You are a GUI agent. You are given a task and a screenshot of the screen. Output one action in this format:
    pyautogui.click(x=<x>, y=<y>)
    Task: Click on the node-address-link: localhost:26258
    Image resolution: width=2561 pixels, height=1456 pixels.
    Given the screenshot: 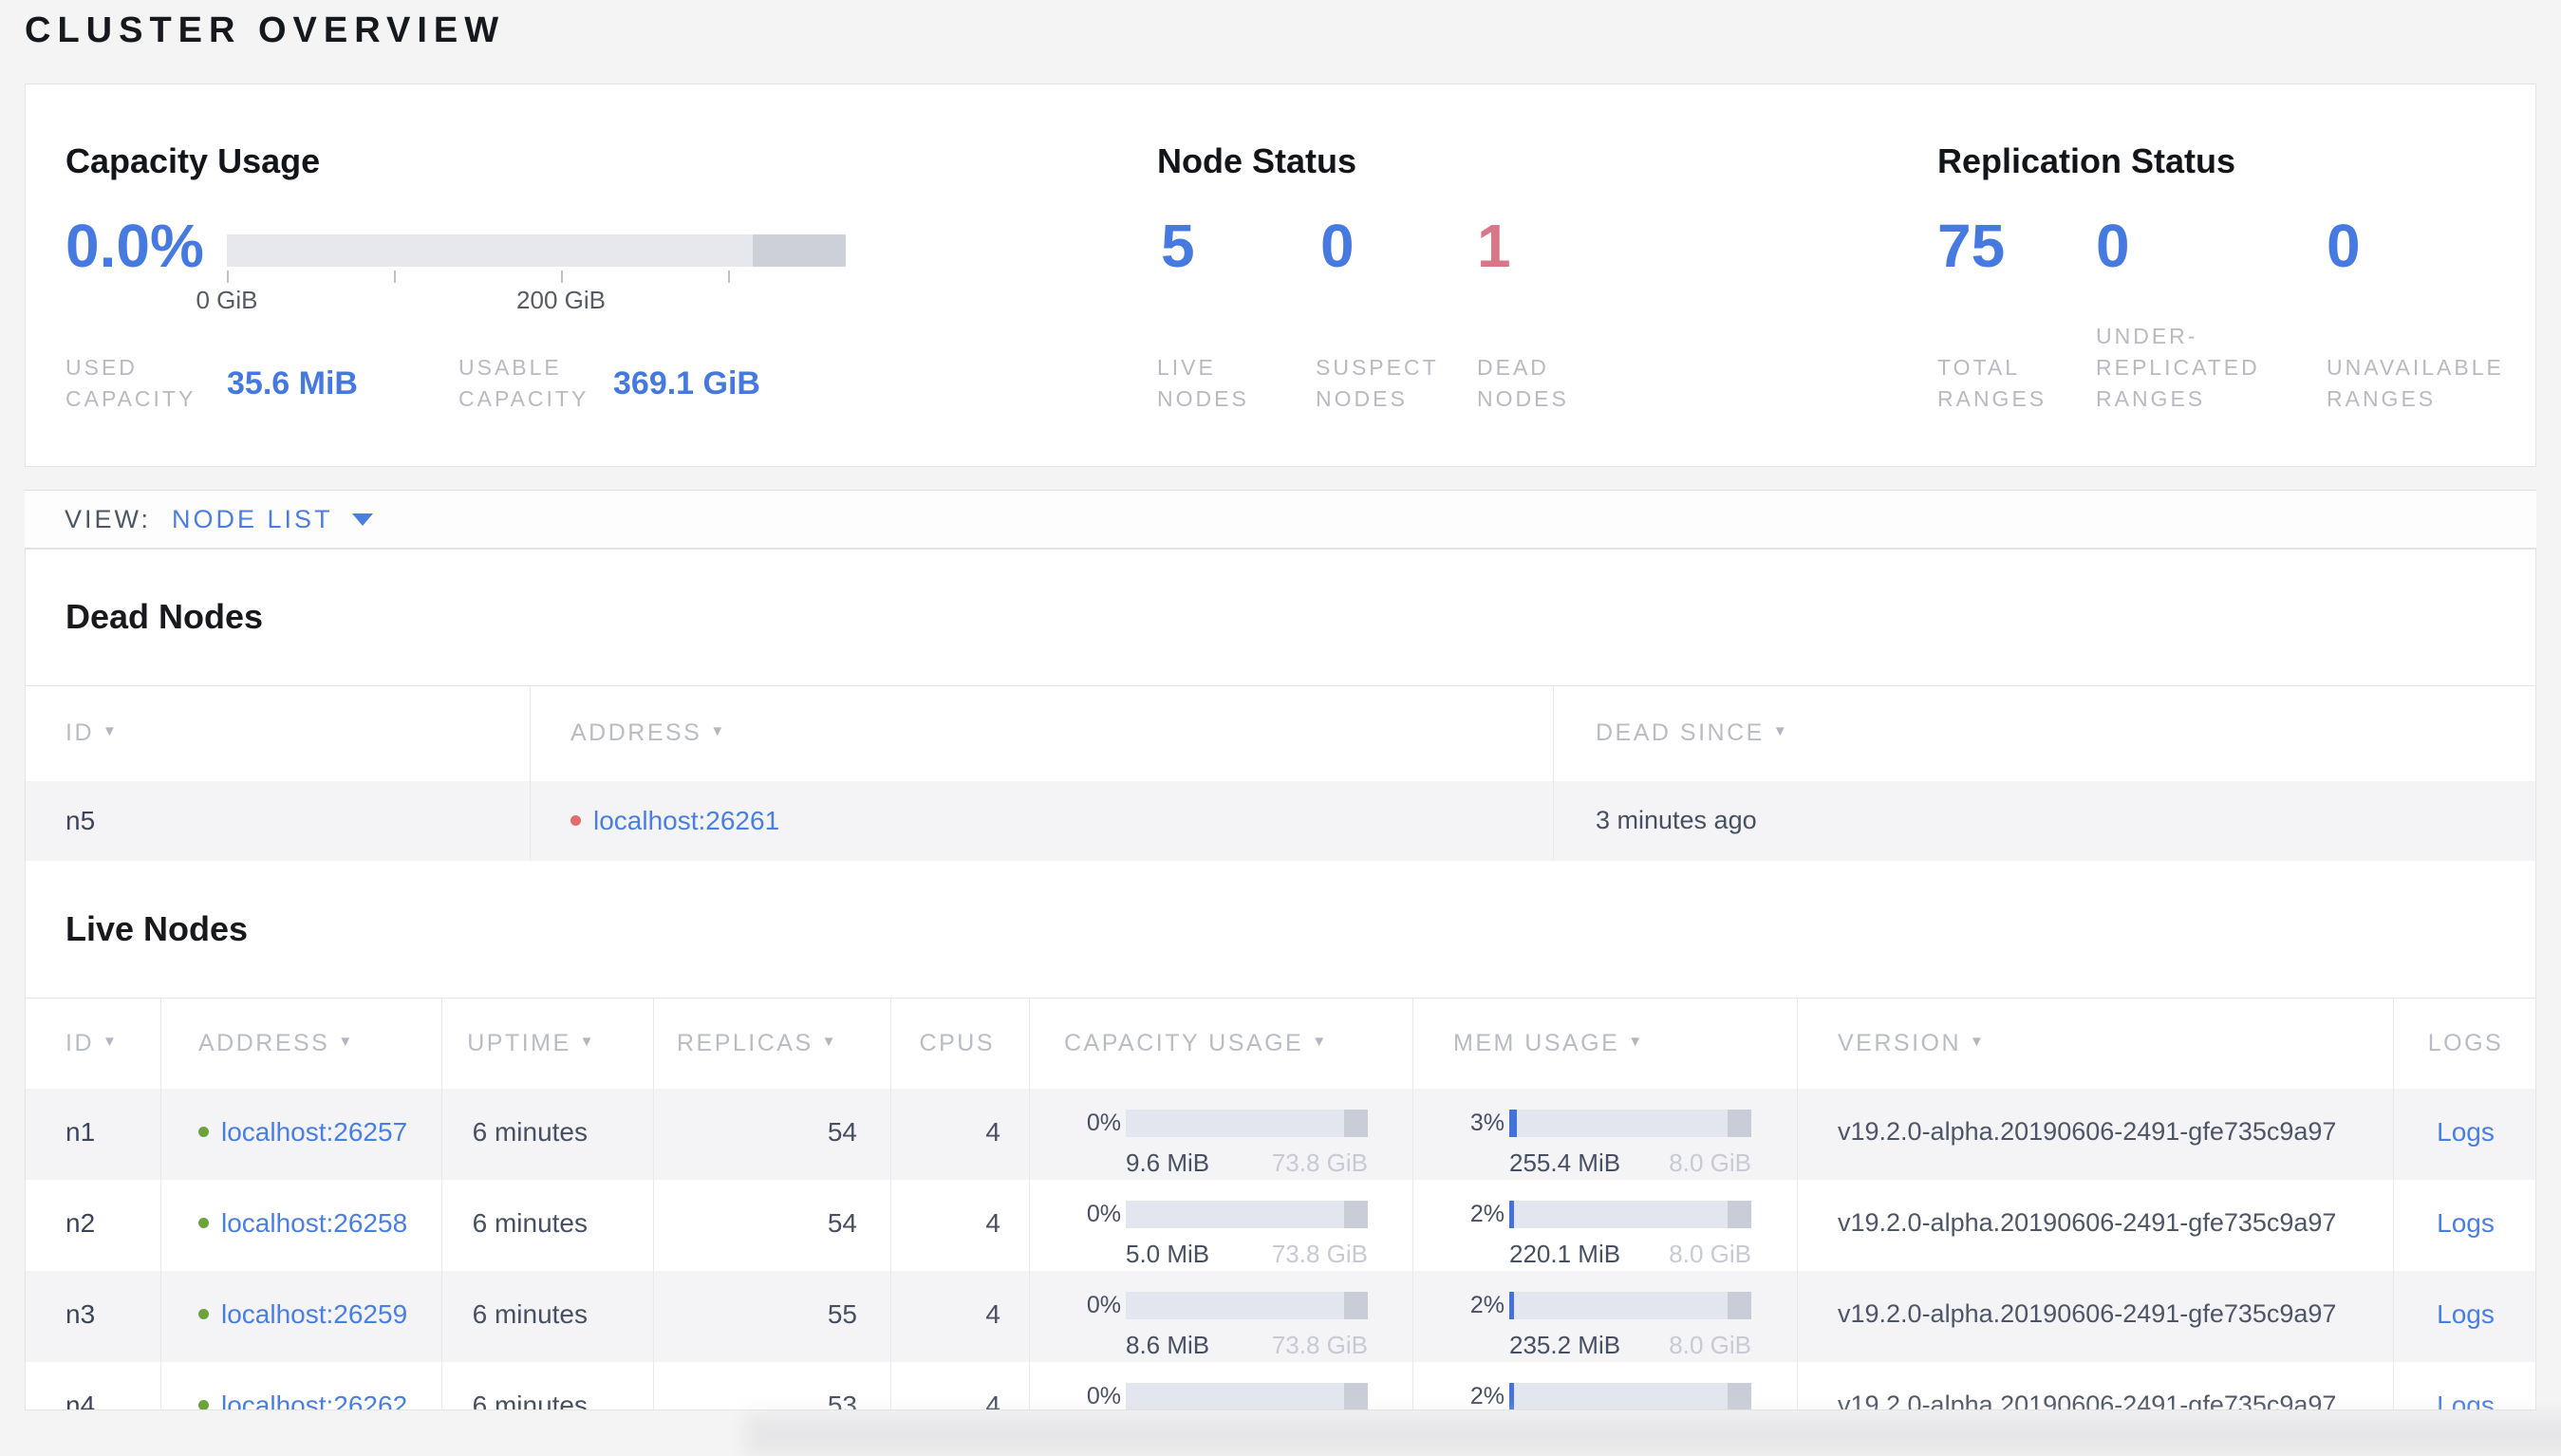 What is the action you would take?
    pyautogui.click(x=314, y=1223)
    